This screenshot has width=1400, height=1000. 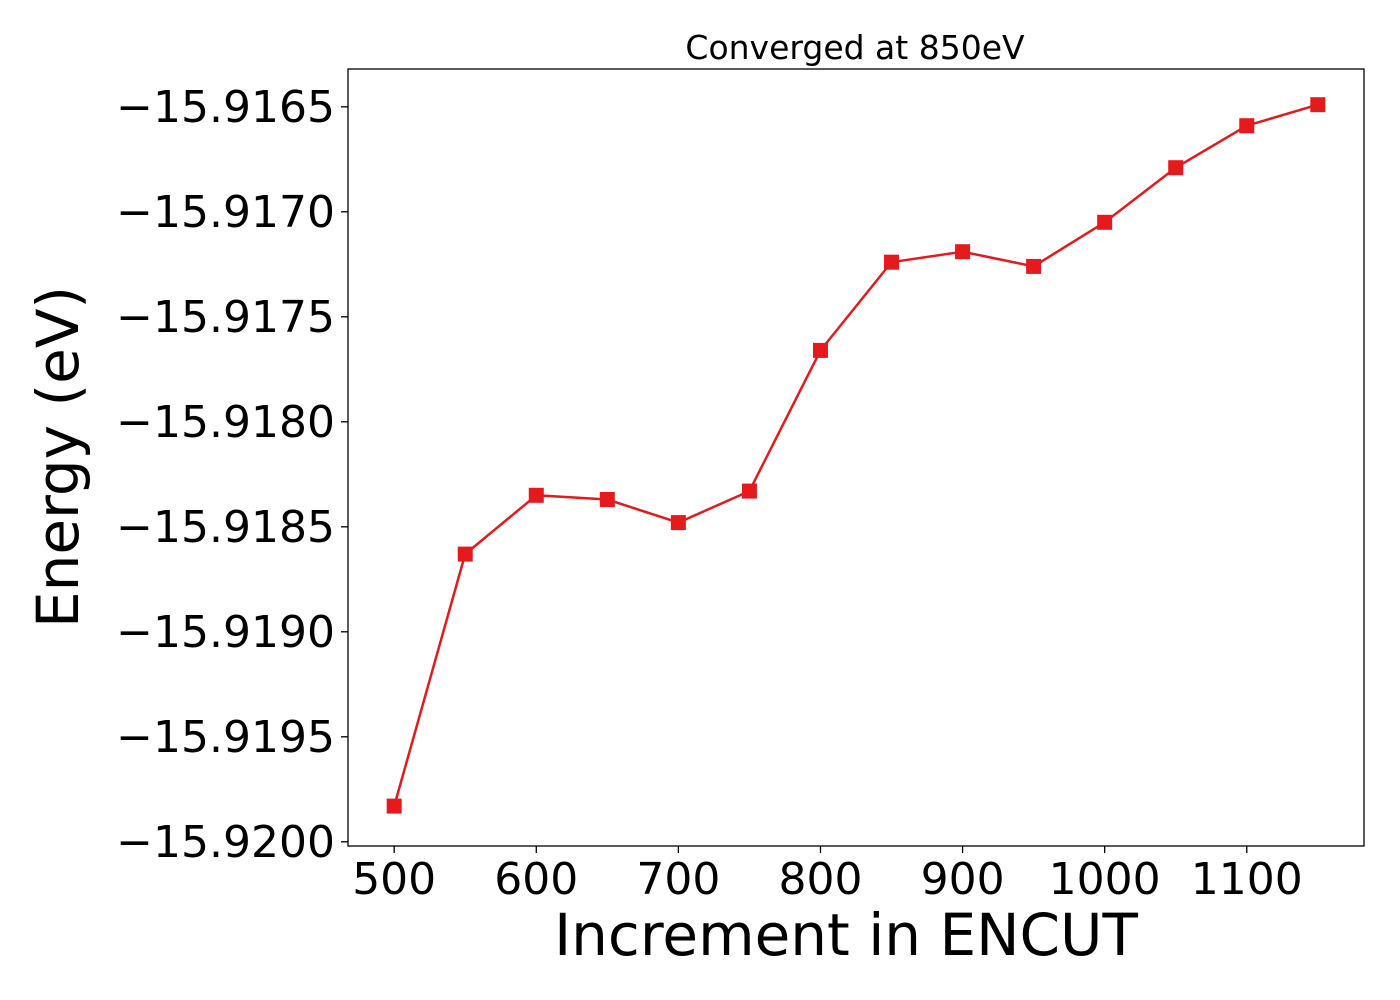 I want to click on y-tick-label: −15.9170, so click(x=225, y=212).